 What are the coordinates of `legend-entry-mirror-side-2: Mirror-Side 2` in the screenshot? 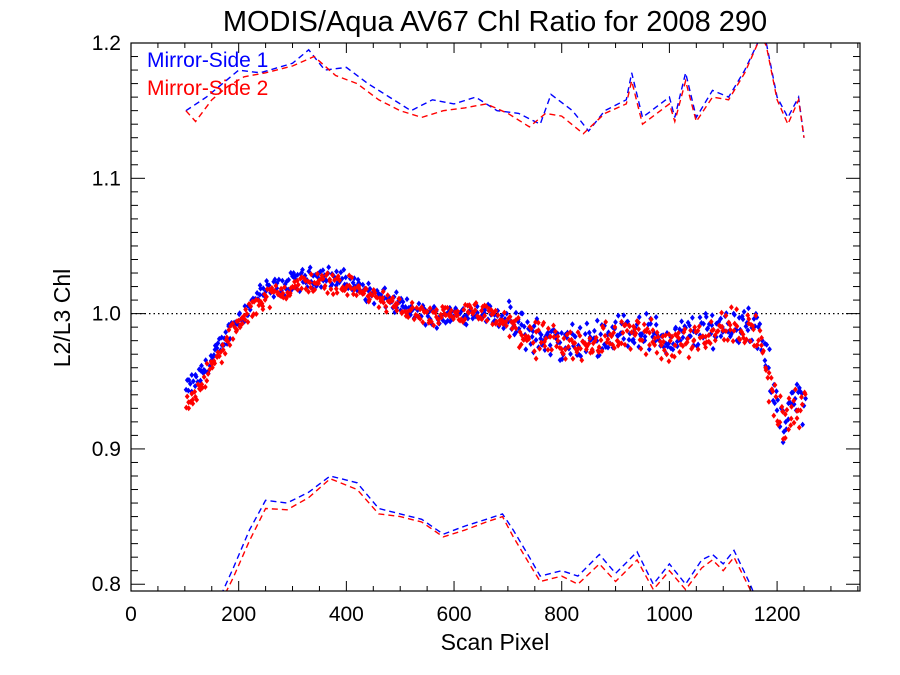 It's located at (207, 88).